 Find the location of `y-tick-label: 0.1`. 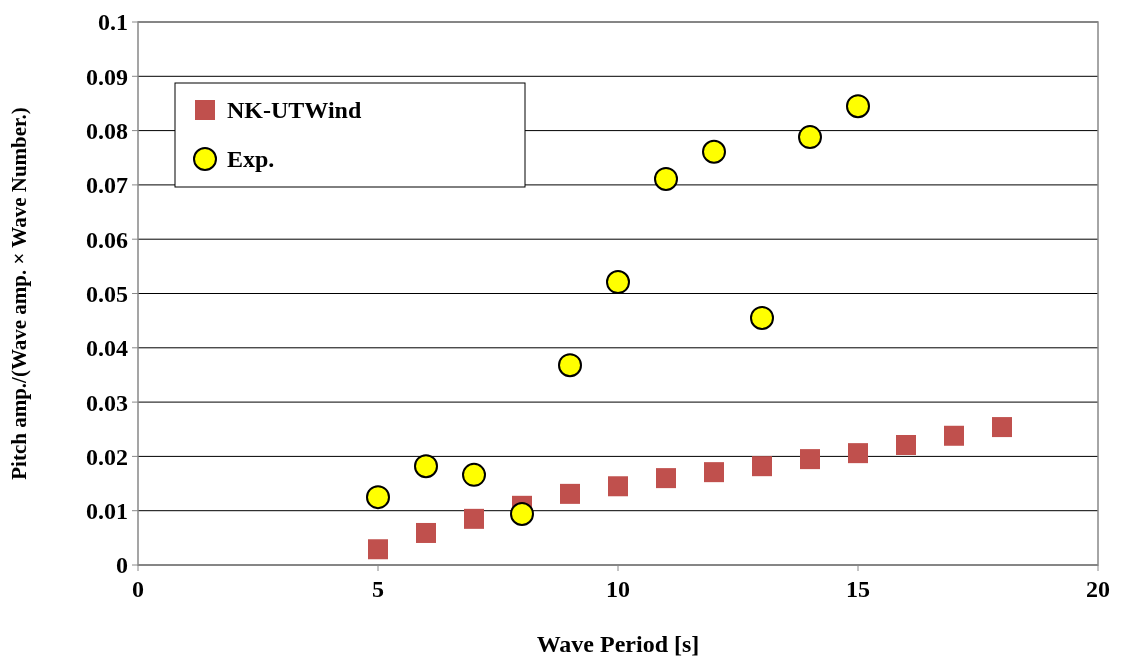

y-tick-label: 0.1 is located at coordinates (113, 22).